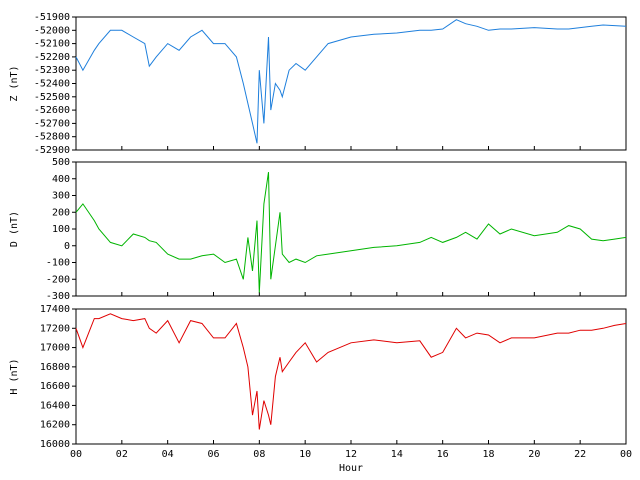  Describe the element at coordinates (52, 30) in the screenshot. I see `y-tick-label: -52000` at that location.